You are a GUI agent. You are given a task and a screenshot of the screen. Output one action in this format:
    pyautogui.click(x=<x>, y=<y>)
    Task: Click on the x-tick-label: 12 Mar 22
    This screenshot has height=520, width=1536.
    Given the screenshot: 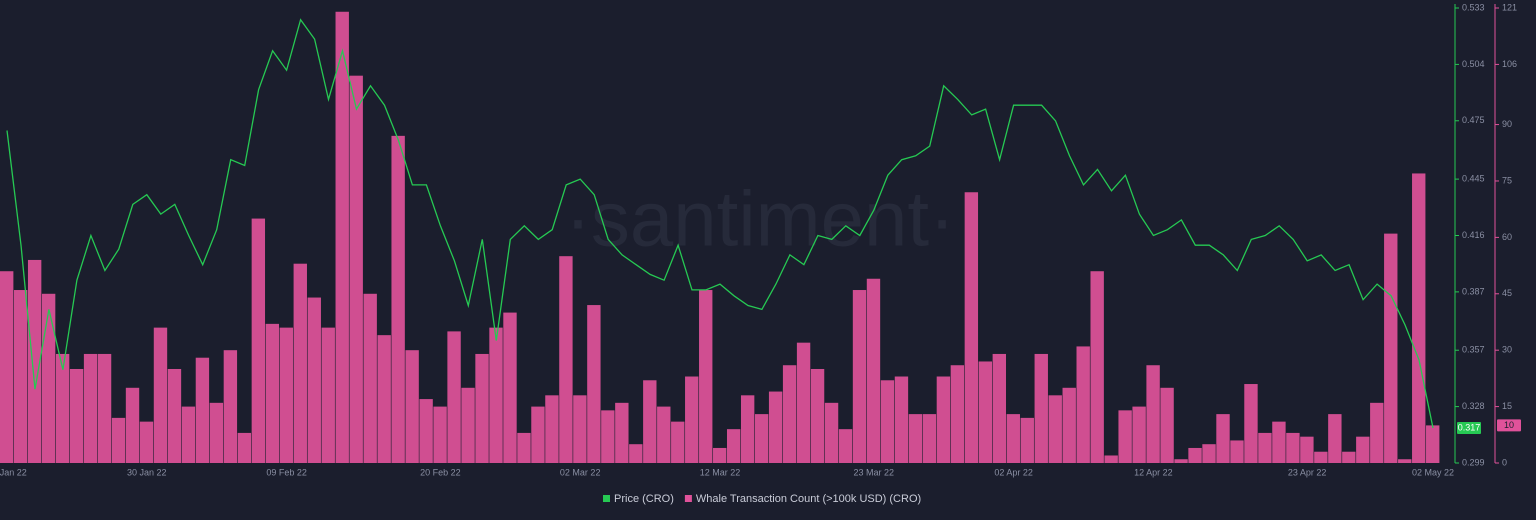 What is the action you would take?
    pyautogui.click(x=720, y=472)
    